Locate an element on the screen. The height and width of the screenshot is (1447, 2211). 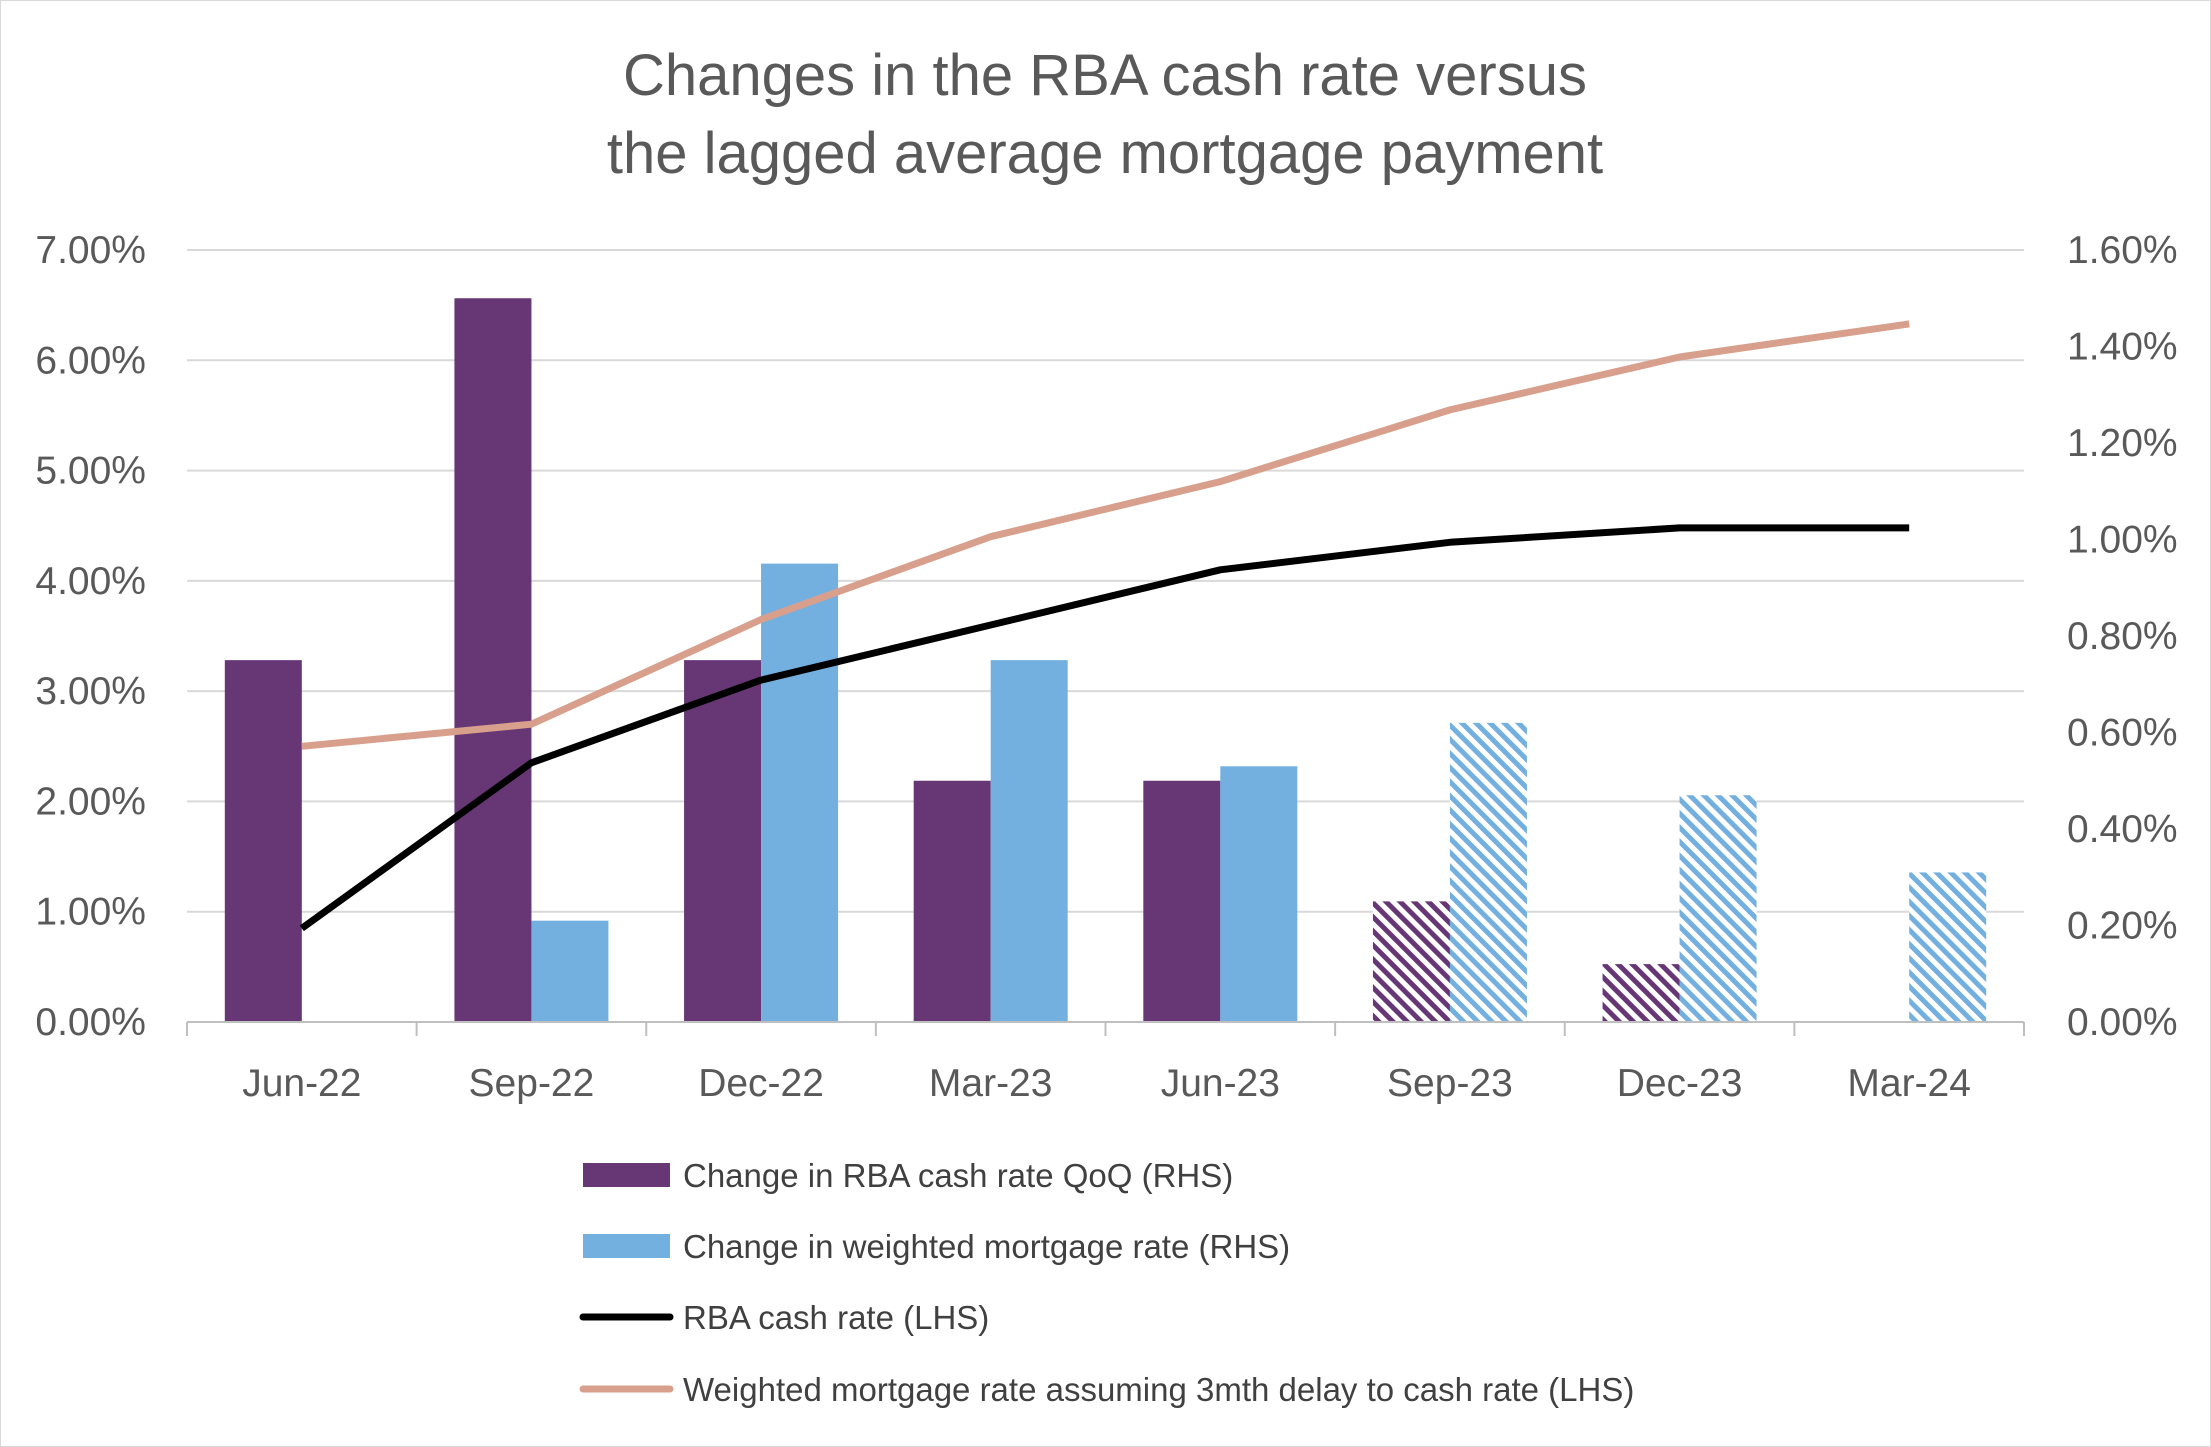
left-axis-tick-label: 3.00% is located at coordinates (90, 691).